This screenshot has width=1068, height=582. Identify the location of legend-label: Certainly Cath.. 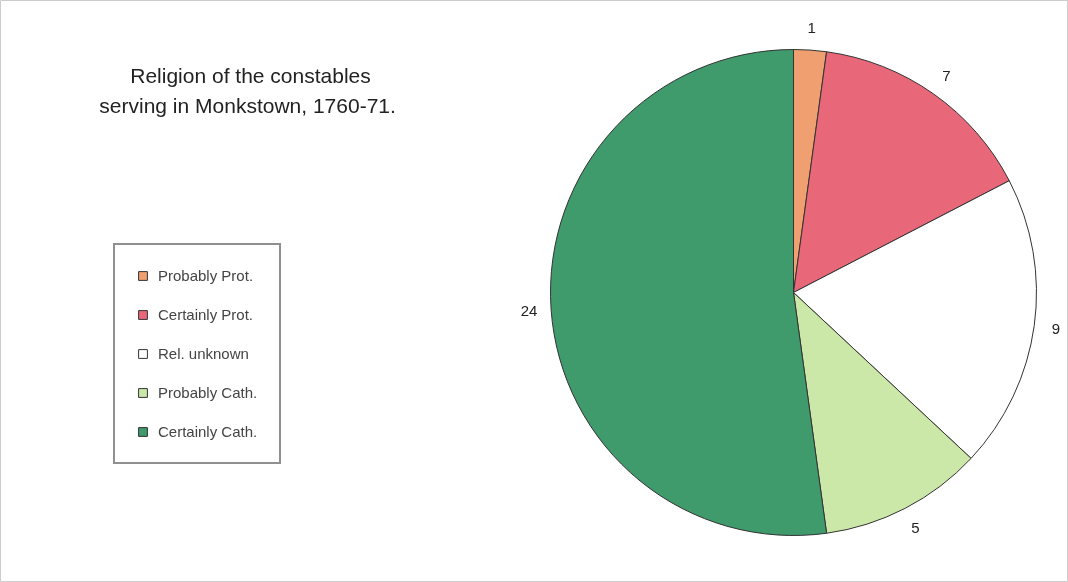
(208, 431).